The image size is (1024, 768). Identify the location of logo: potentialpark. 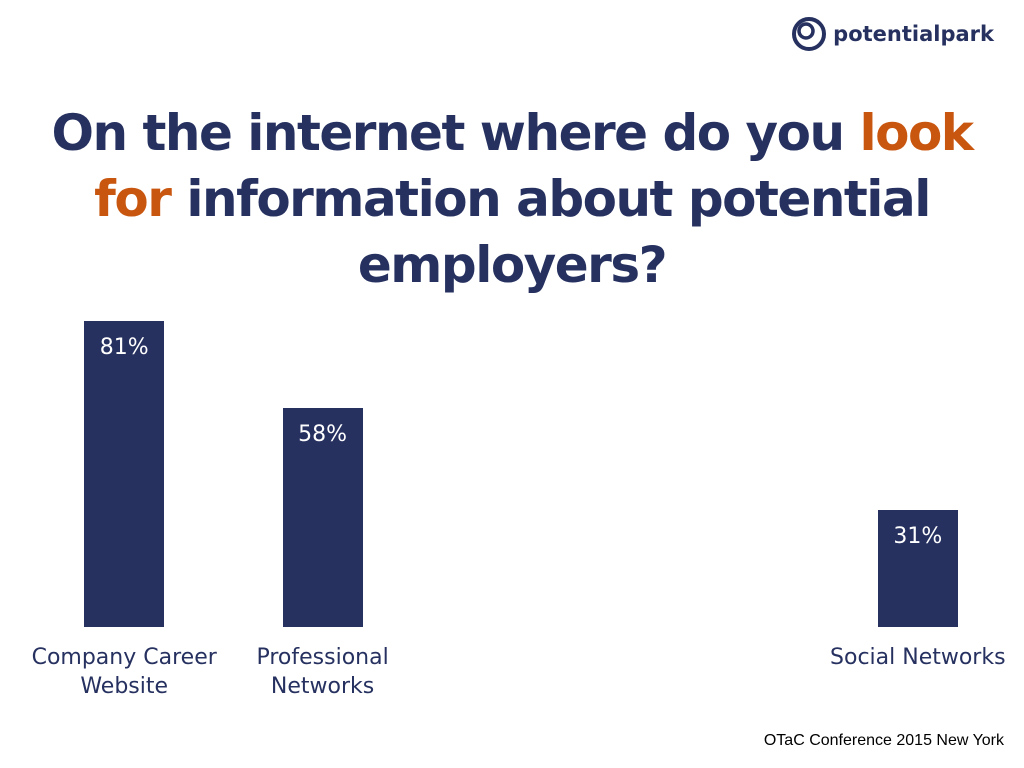
(892, 34).